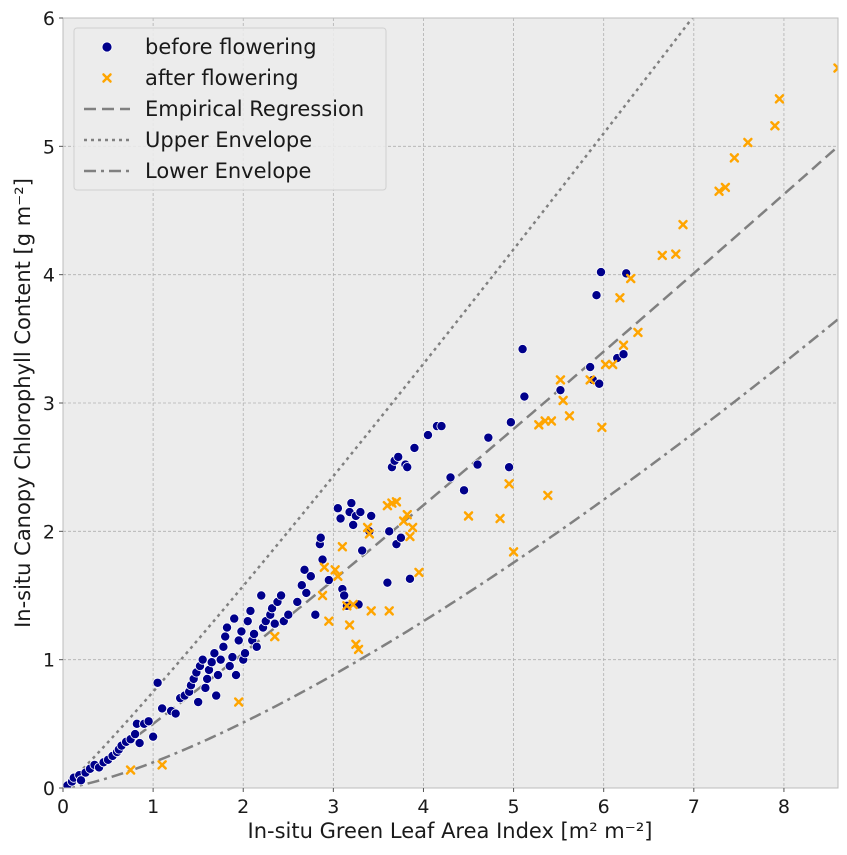 This screenshot has width=847, height=855. What do you see at coordinates (49, 19) in the screenshot?
I see `y-tick-label: 6` at bounding box center [49, 19].